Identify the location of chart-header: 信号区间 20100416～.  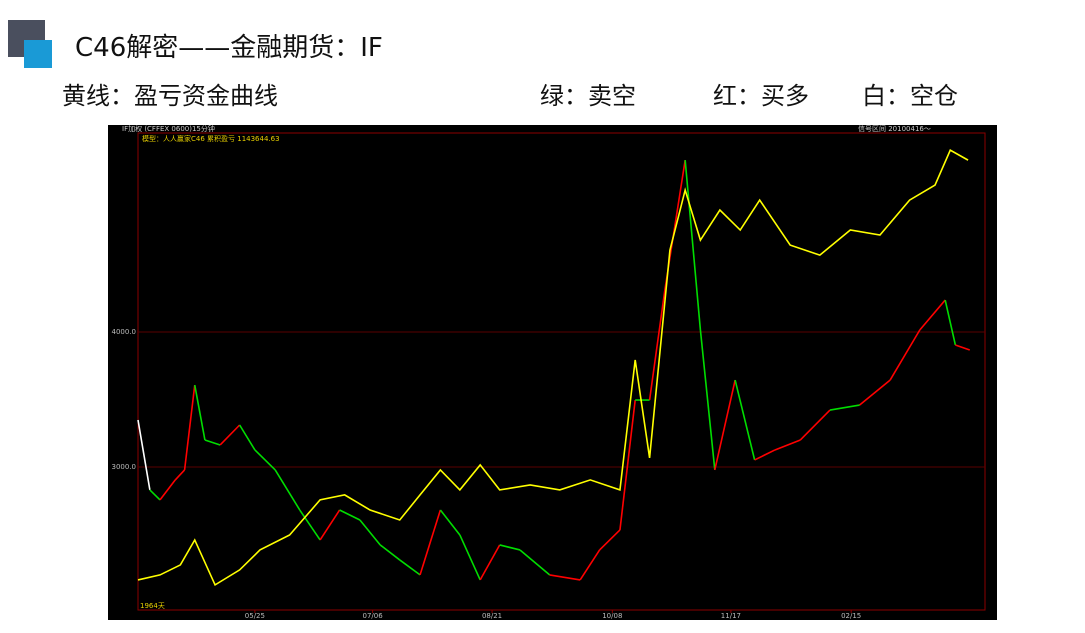
(894, 128).